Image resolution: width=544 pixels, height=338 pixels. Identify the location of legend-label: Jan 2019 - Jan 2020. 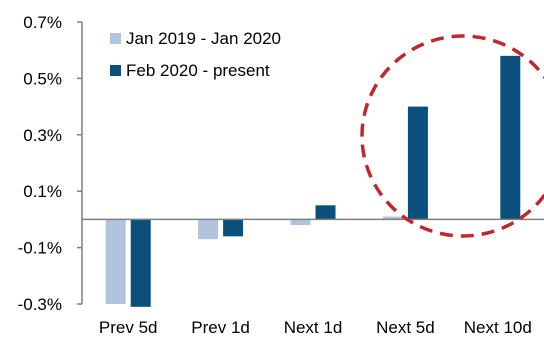
(203, 38).